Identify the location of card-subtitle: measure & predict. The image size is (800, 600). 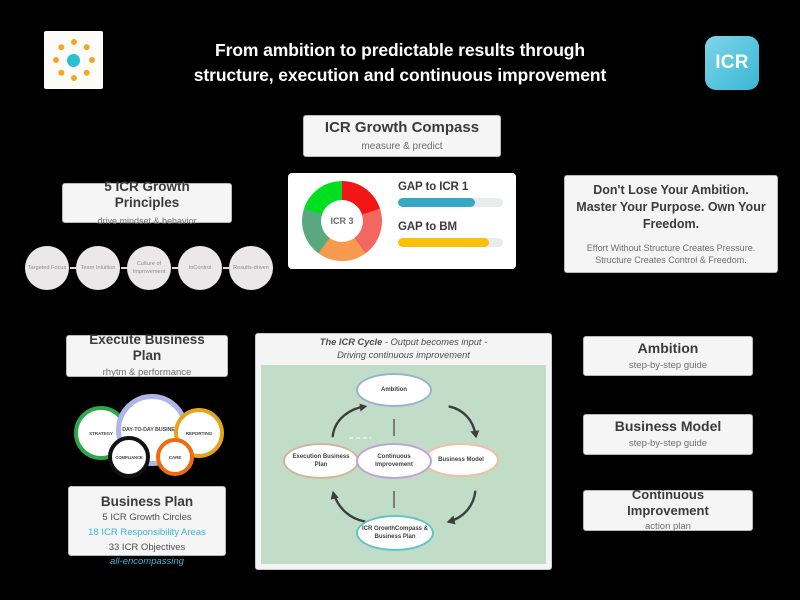
(402, 146).